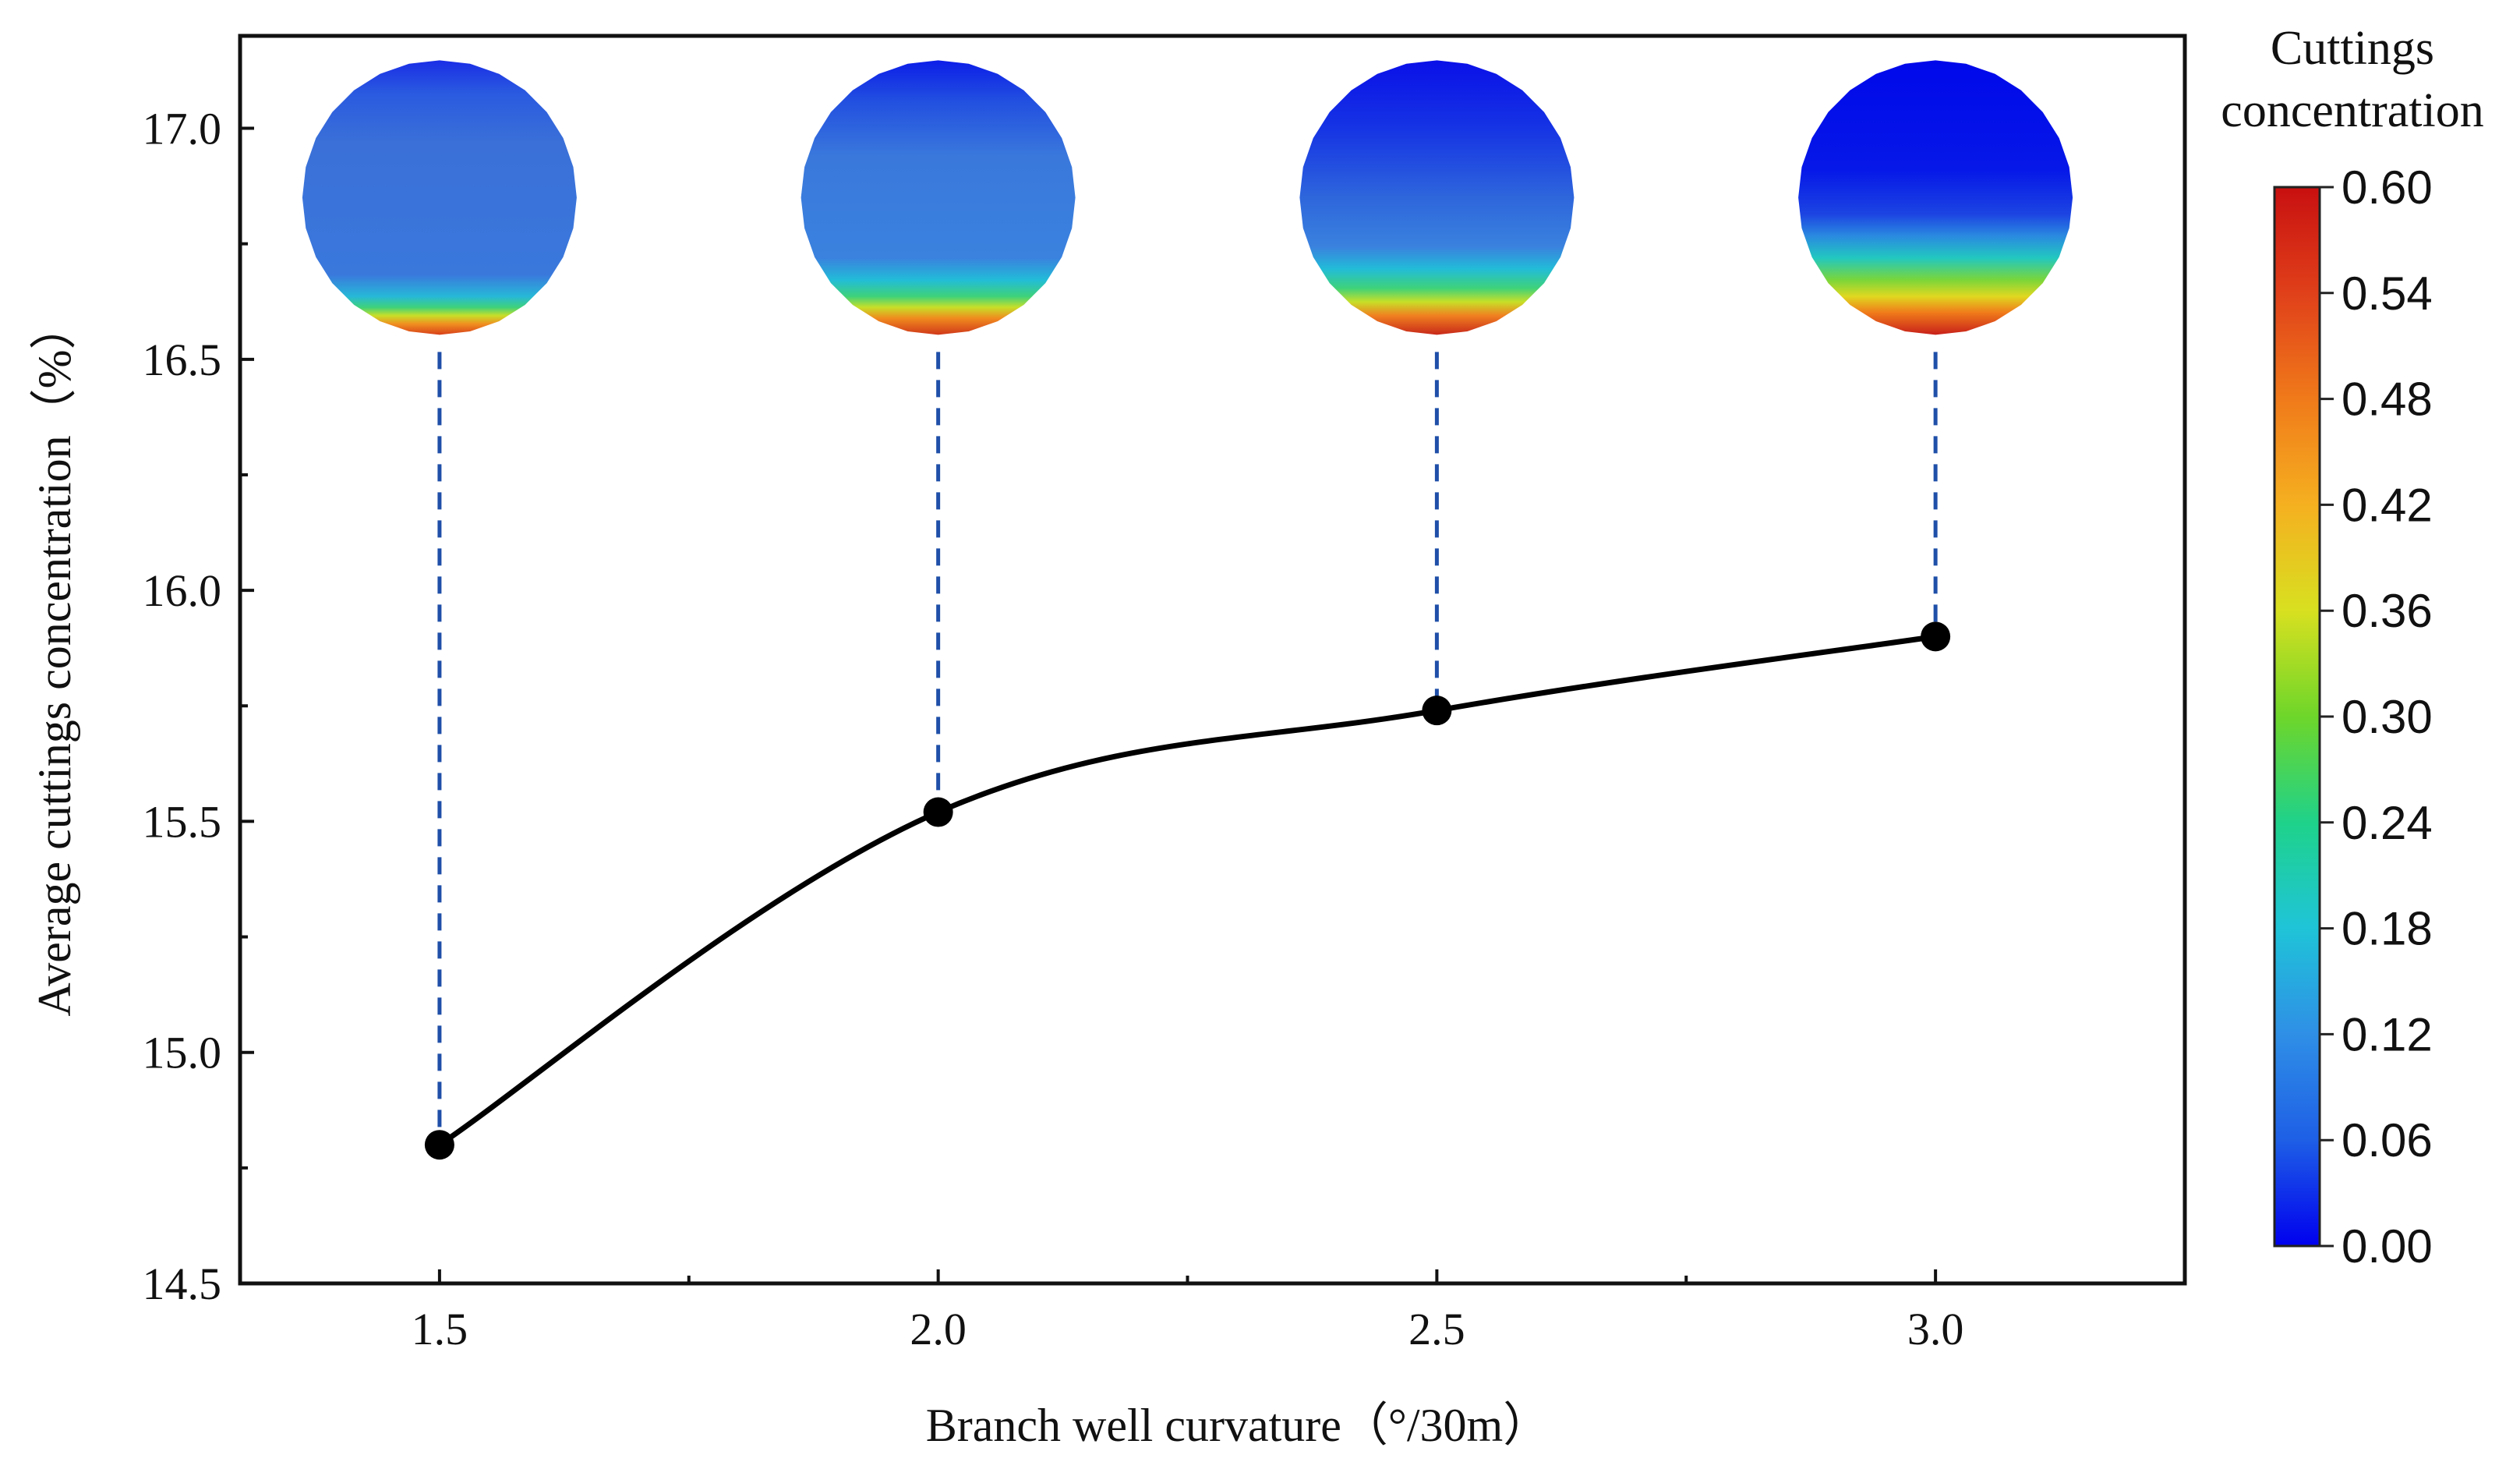  What do you see at coordinates (2388, 823) in the screenshot?
I see `colorbar-tick-label: 0.24` at bounding box center [2388, 823].